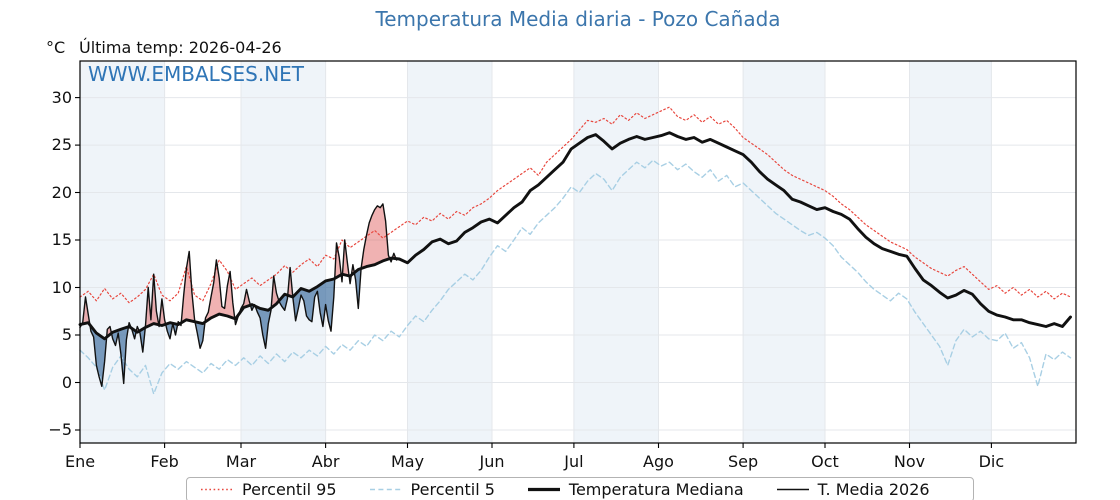 The height and width of the screenshot is (500, 1120). I want to click on legend-item-percentil-95: Percentil 95, so click(269, 489).